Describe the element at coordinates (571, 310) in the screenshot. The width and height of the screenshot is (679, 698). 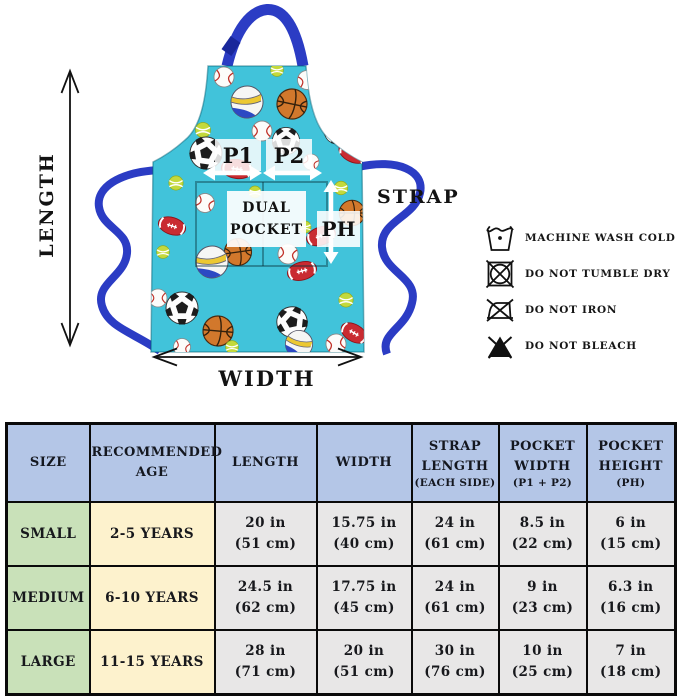
I see `care-label: DO NOT IRON` at that location.